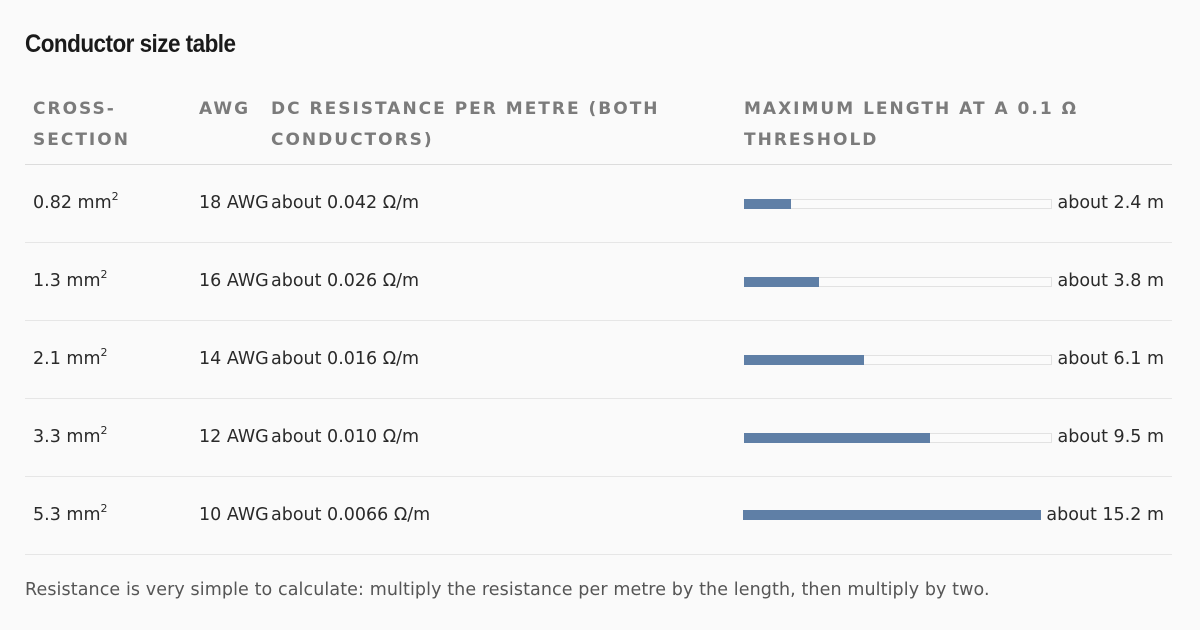  I want to click on cell-resistance: about 0.0066 Ω/m, so click(507, 515).